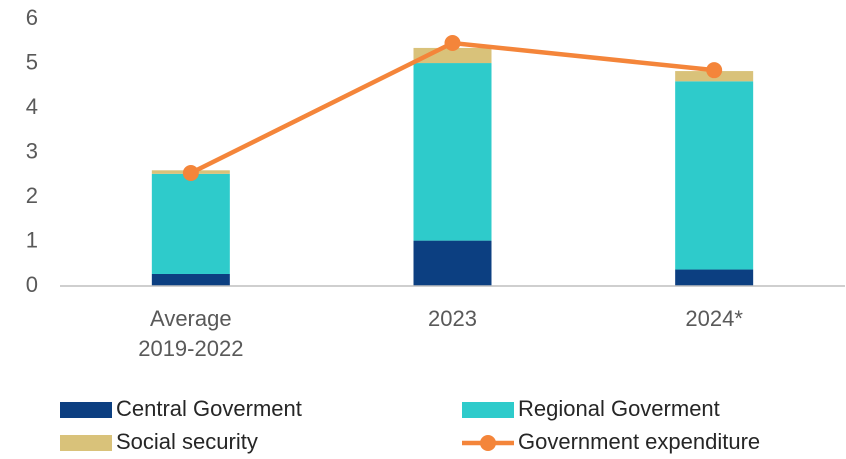 This screenshot has height=459, width=846. I want to click on x-tick-label: Average, so click(191, 318).